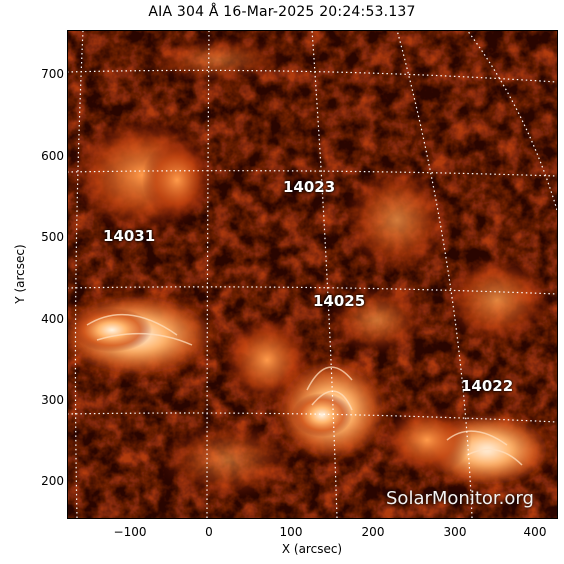 The image size is (564, 564). Describe the element at coordinates (52, 156) in the screenshot. I see `y-tick-600: 600` at that location.